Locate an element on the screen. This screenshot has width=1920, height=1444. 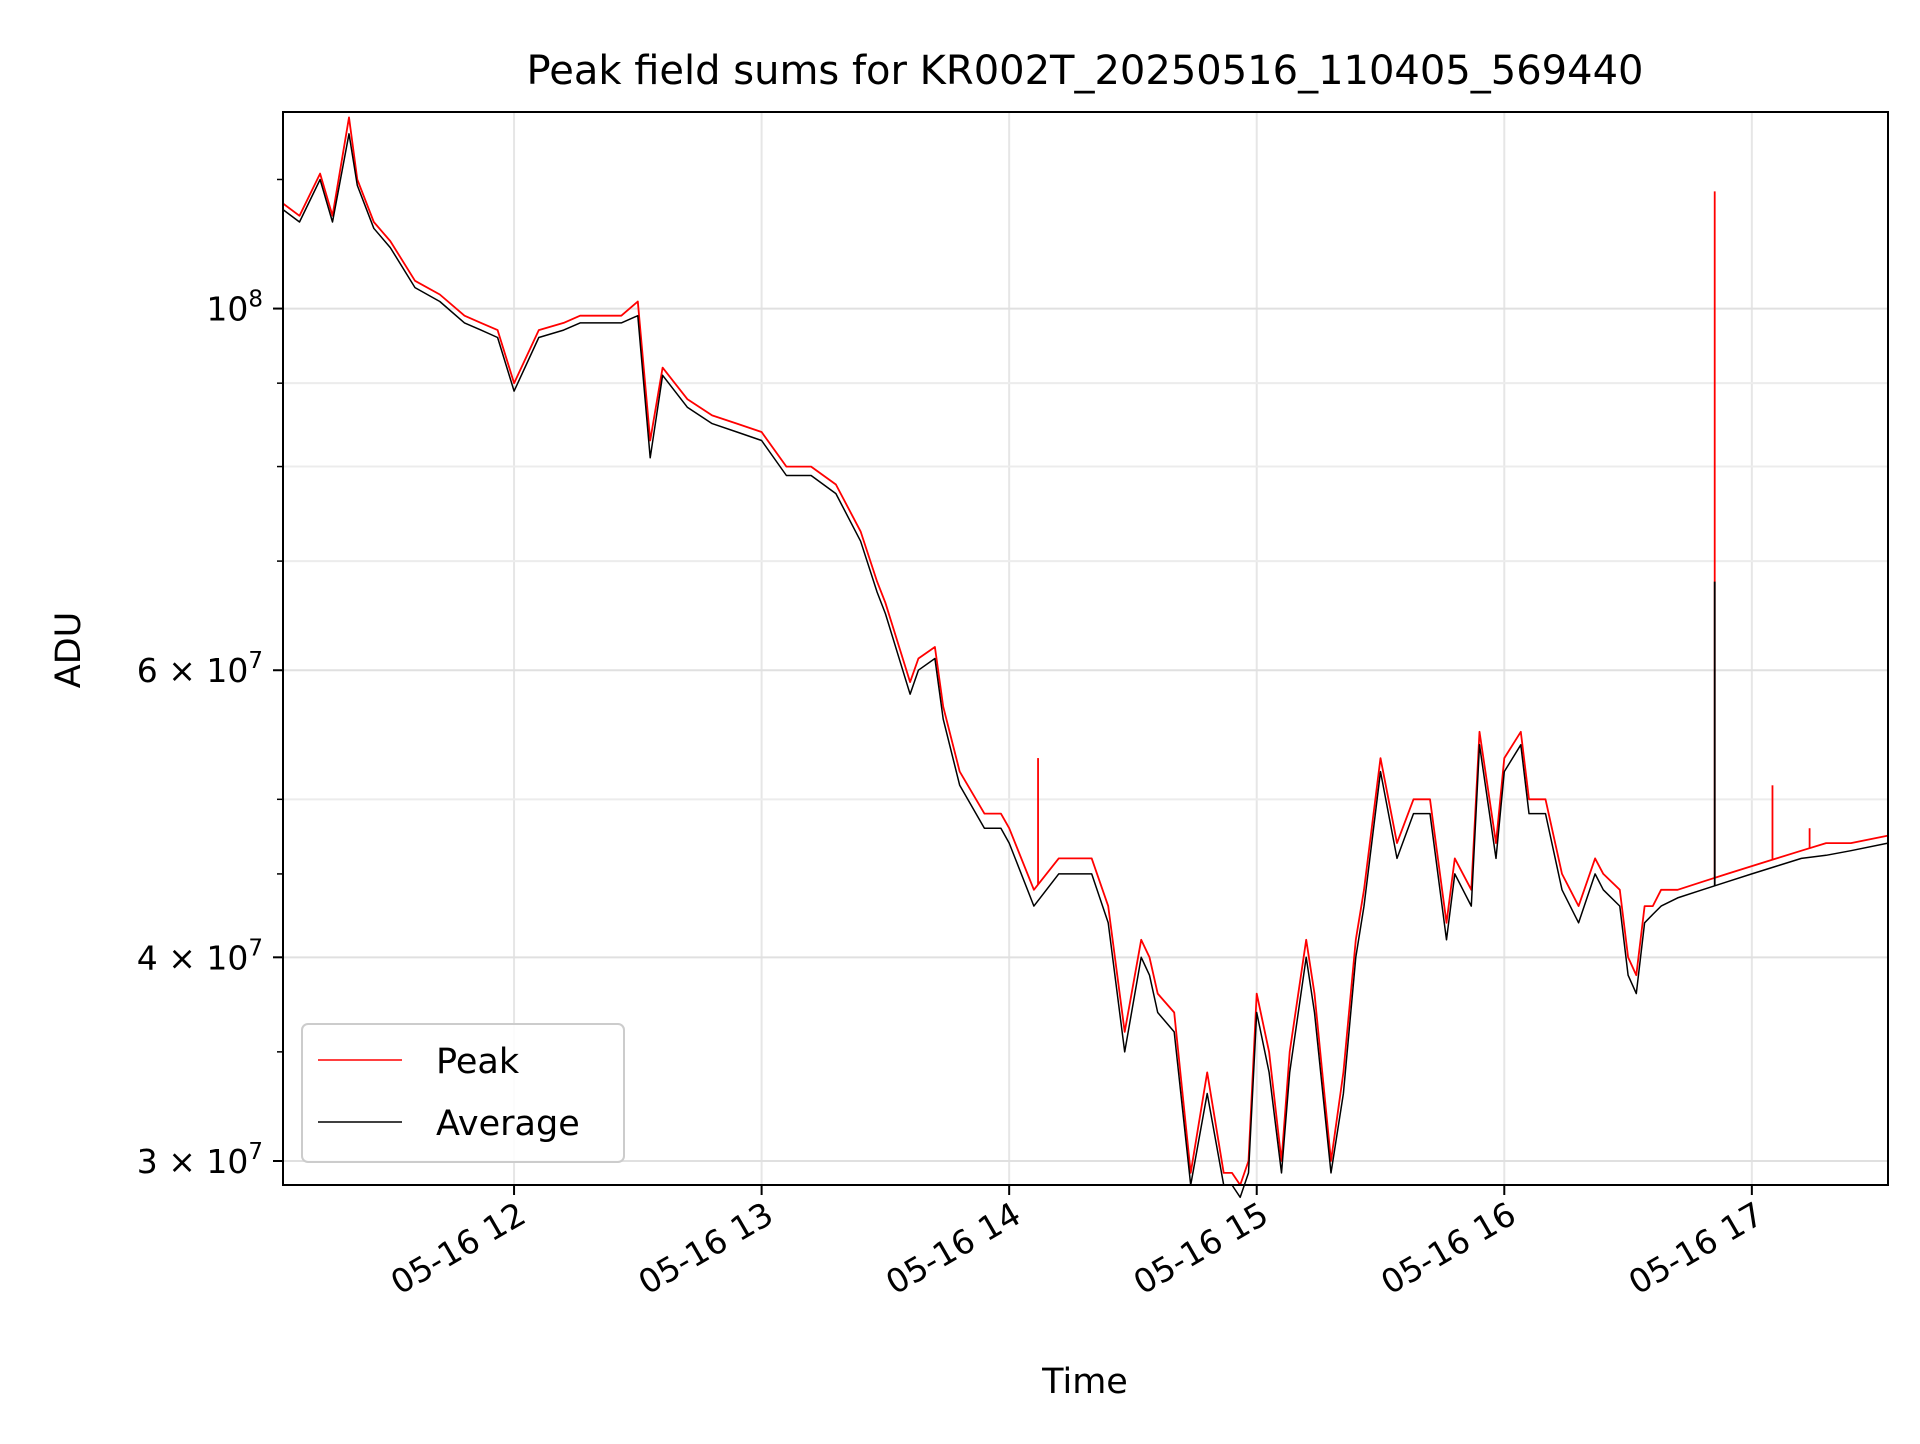
y-tick-label: 6 × 107 is located at coordinates (200, 669).